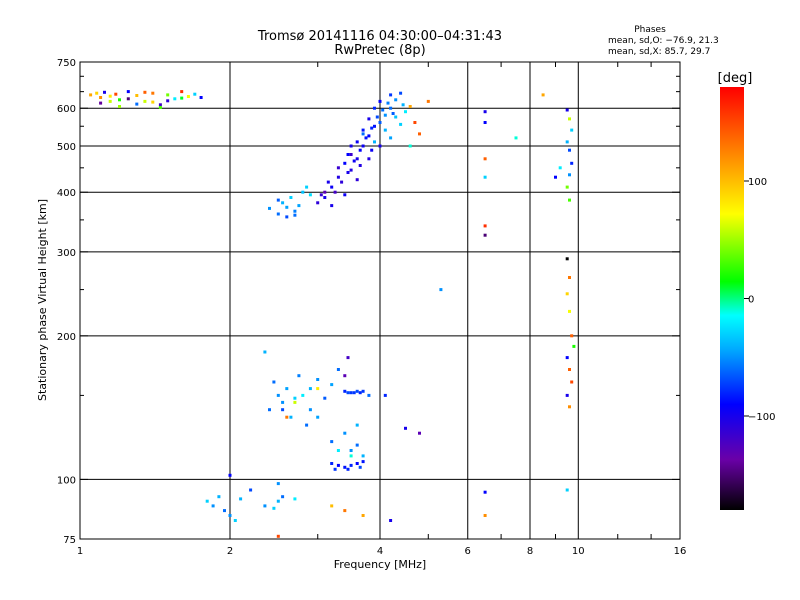  What do you see at coordinates (66, 109) in the screenshot?
I see `y-tick-label: 600` at bounding box center [66, 109].